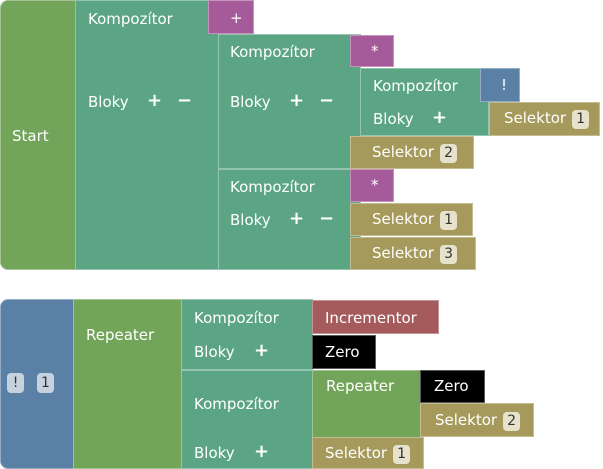 This screenshot has height=469, width=603. I want to click on selector-block: Selektor 3, so click(413, 253).